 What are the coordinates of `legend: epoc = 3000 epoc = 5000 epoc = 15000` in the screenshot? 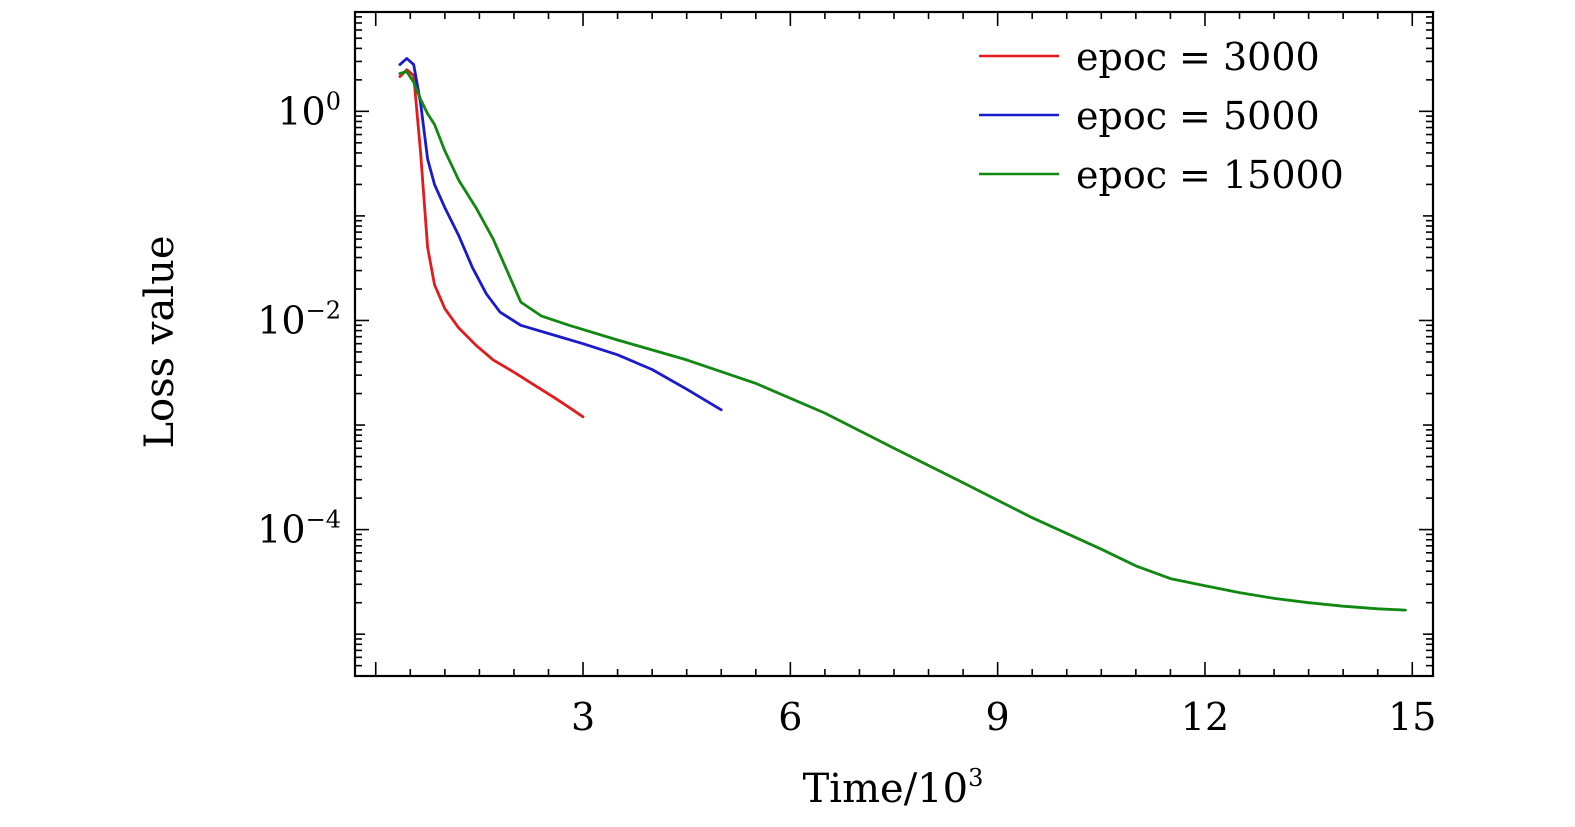 It's located at (1161, 116).